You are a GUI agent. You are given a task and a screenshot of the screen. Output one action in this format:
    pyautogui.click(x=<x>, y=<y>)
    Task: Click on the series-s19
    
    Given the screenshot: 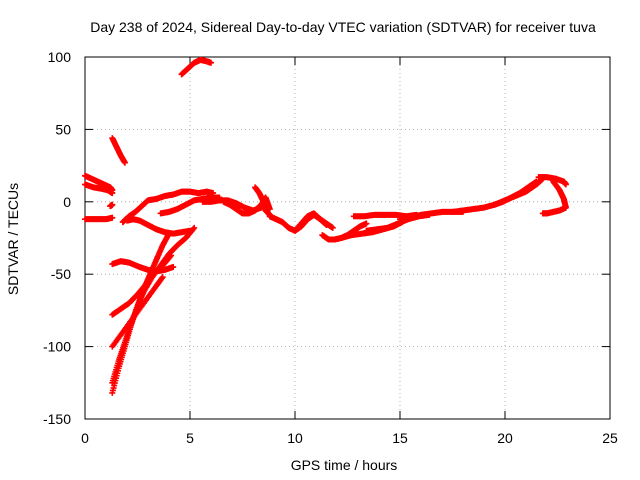 What is the action you would take?
    pyautogui.click(x=311, y=222)
    